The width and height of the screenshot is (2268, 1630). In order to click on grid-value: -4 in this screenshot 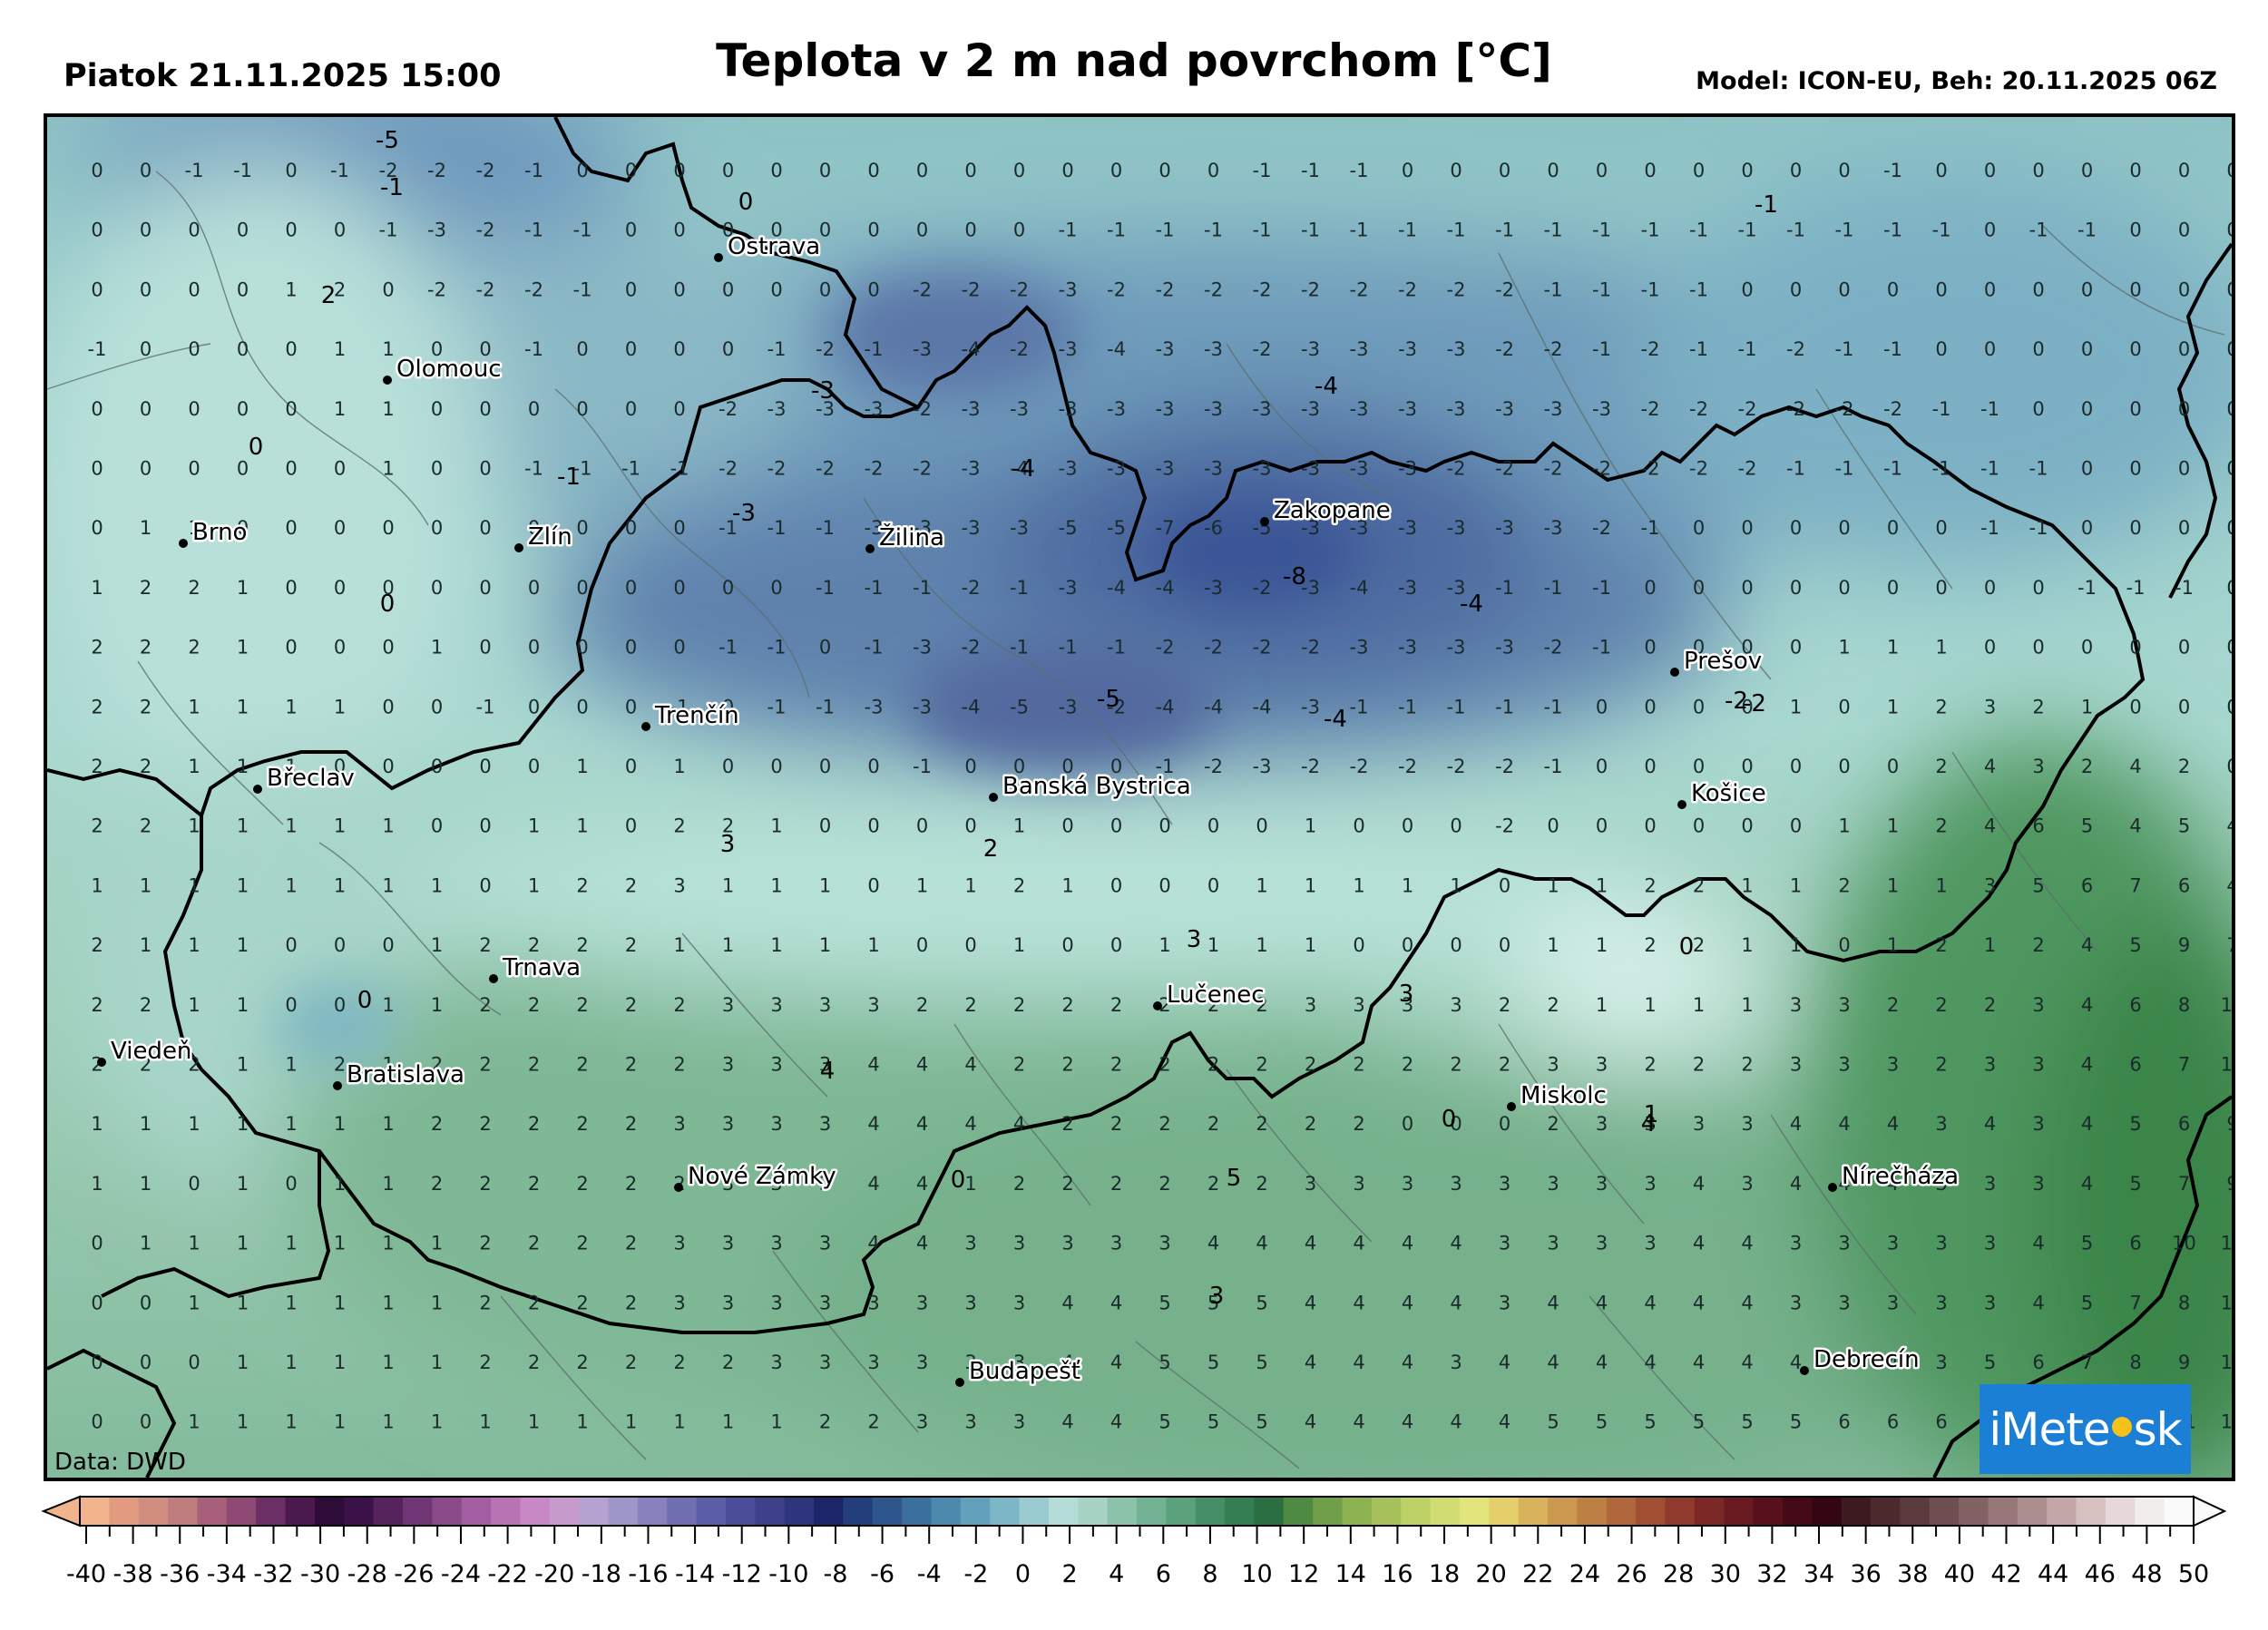, I will do `click(1166, 588)`.